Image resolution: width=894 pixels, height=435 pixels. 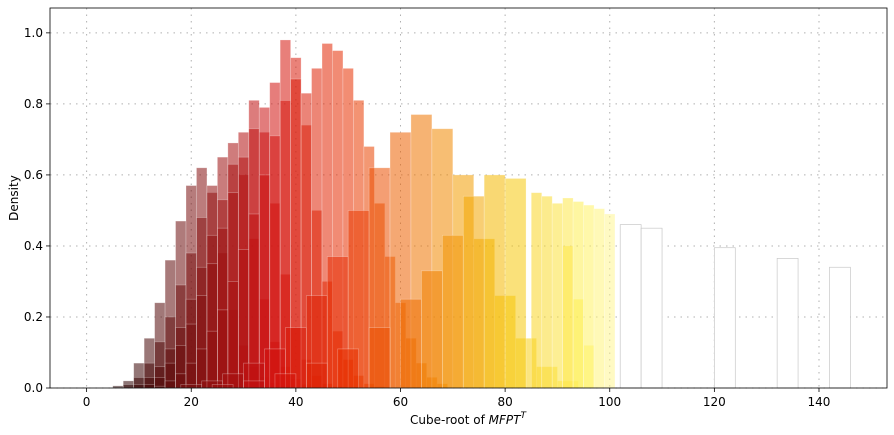 I want to click on y-axis-label: Density, so click(x=14, y=198).